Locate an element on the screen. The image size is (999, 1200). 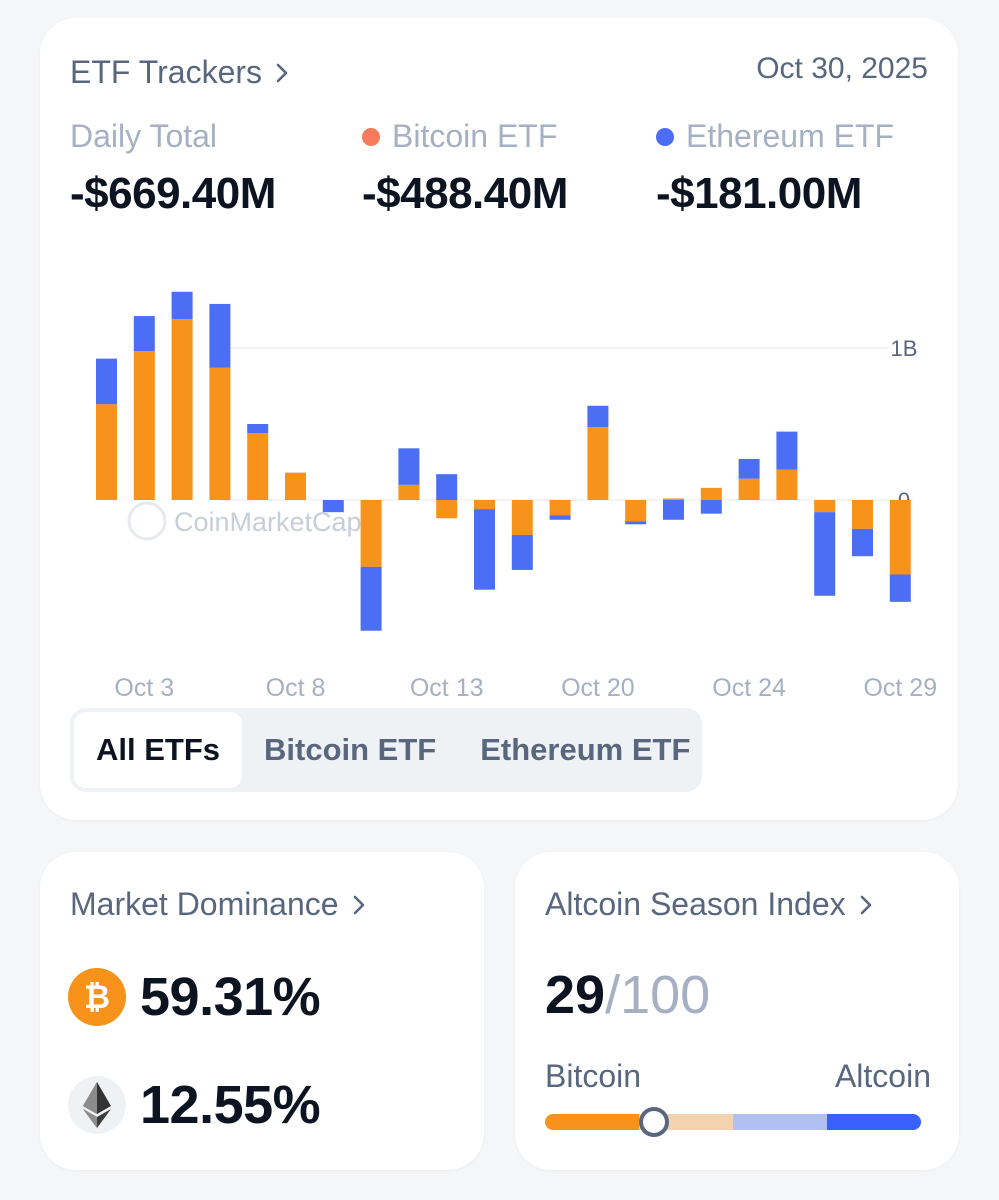
altcoin-season-index: 29/100 is located at coordinates (627, 995).